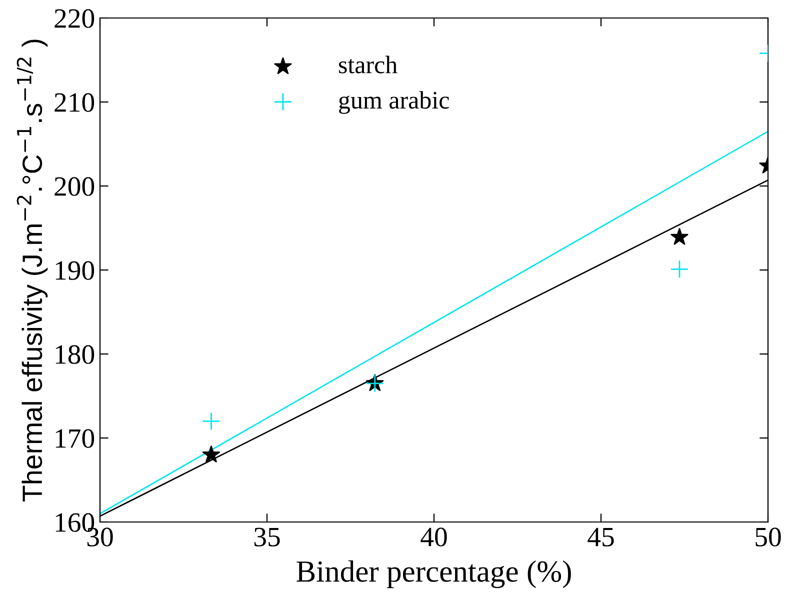 This screenshot has height=610, width=789. Describe the element at coordinates (75, 438) in the screenshot. I see `y-tick-label: 170` at that location.